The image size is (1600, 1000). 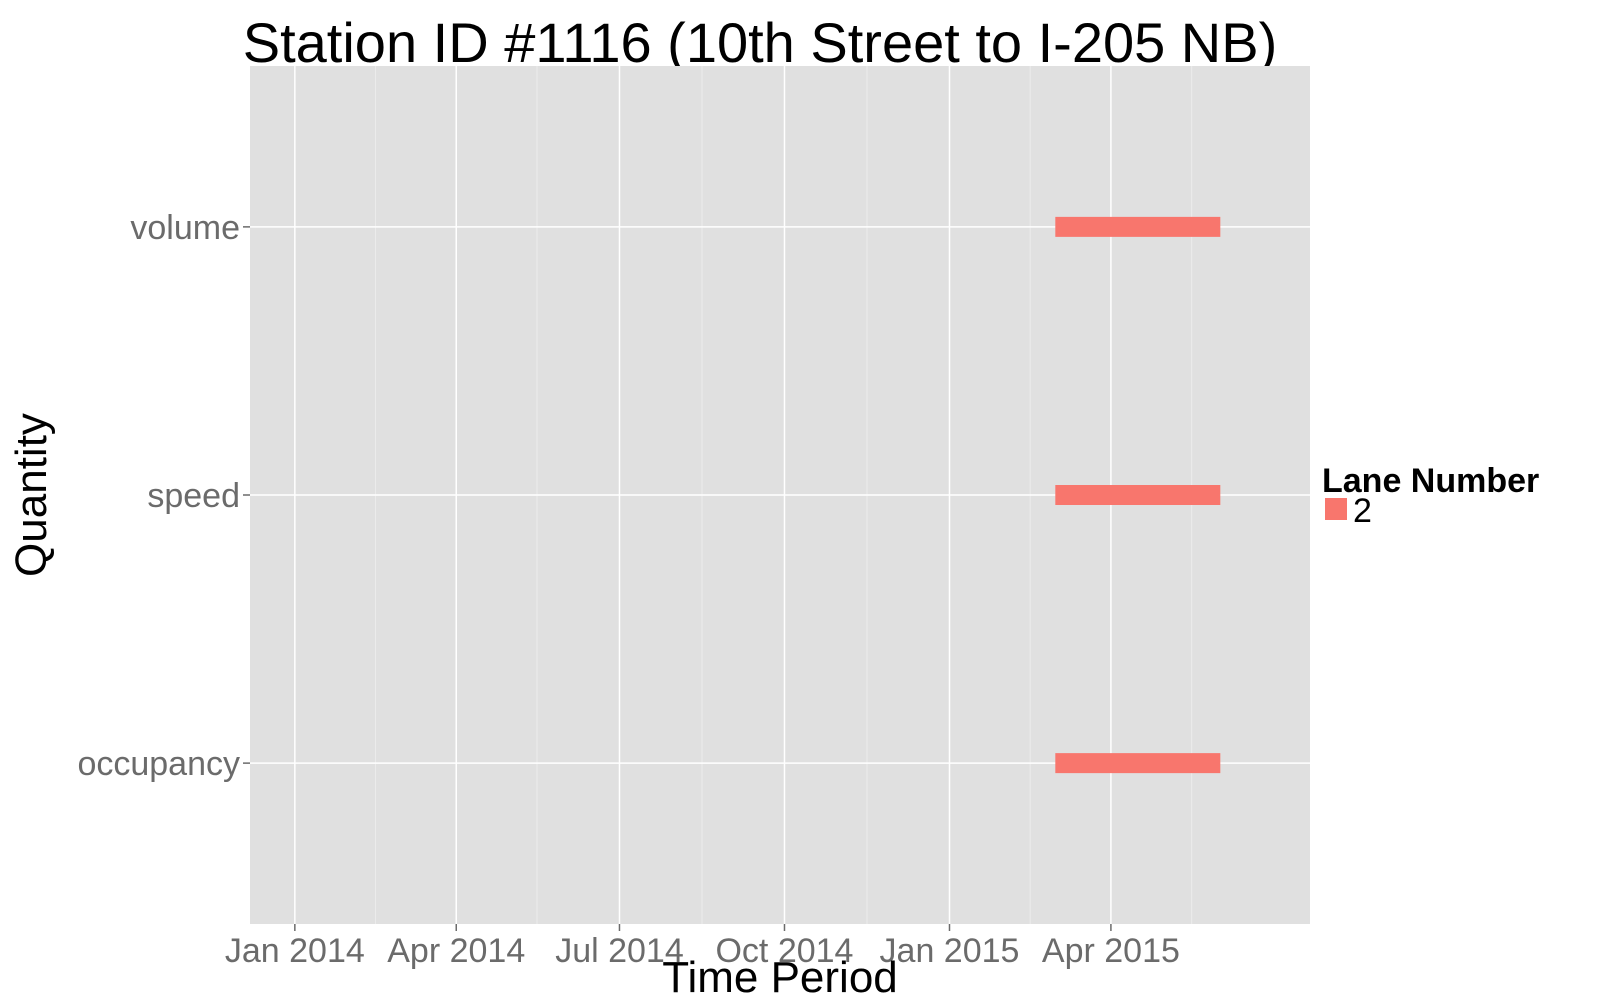 What do you see at coordinates (784, 951) in the screenshot?
I see `x-tick-label: Oct 2014` at bounding box center [784, 951].